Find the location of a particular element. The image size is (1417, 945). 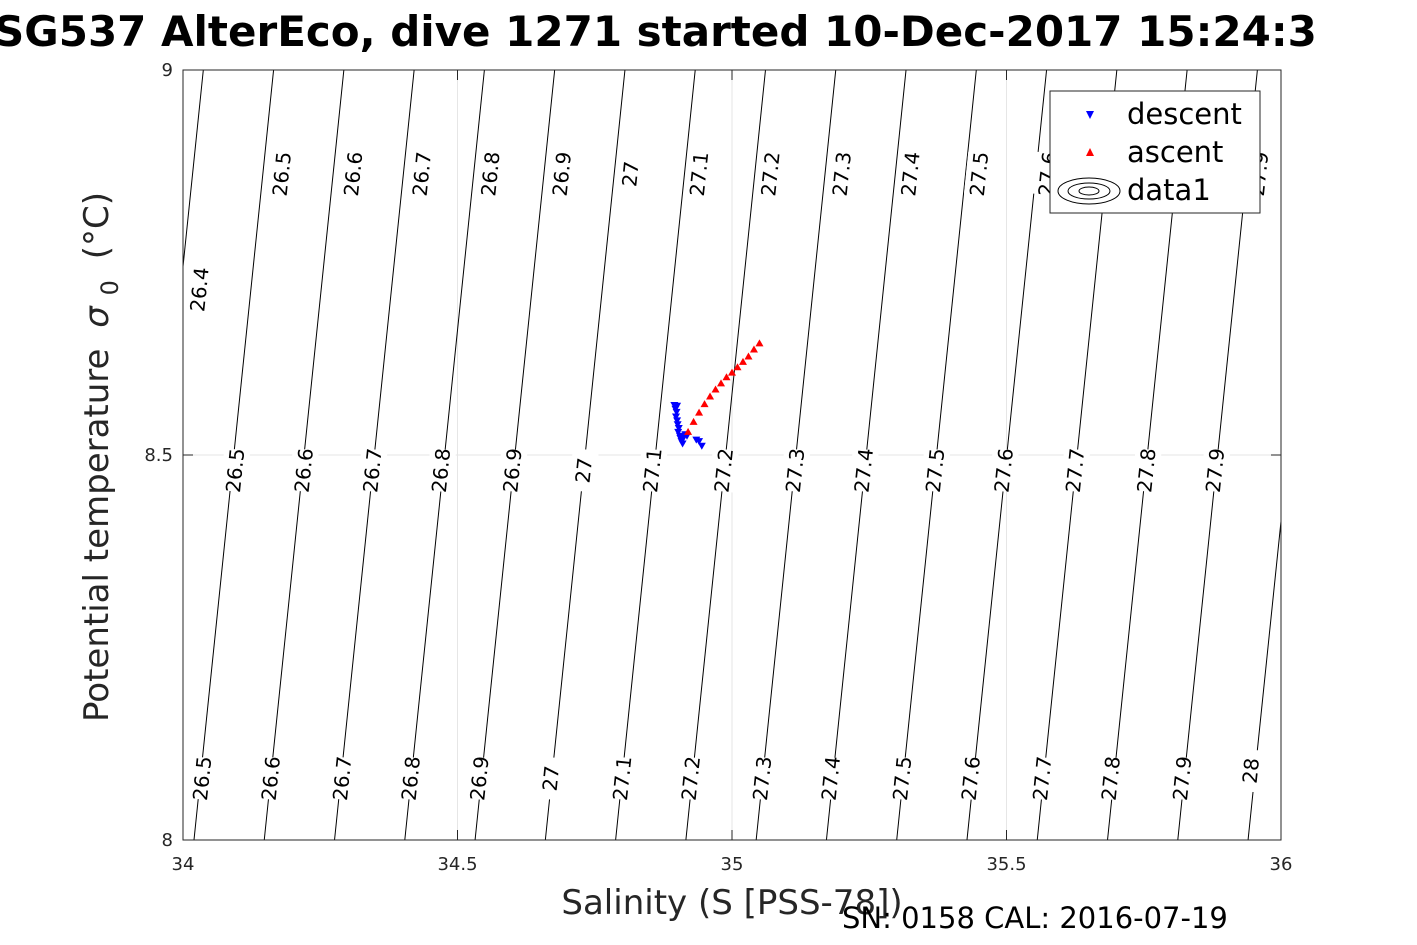

contour-label: 26.4 is located at coordinates (199, 289).